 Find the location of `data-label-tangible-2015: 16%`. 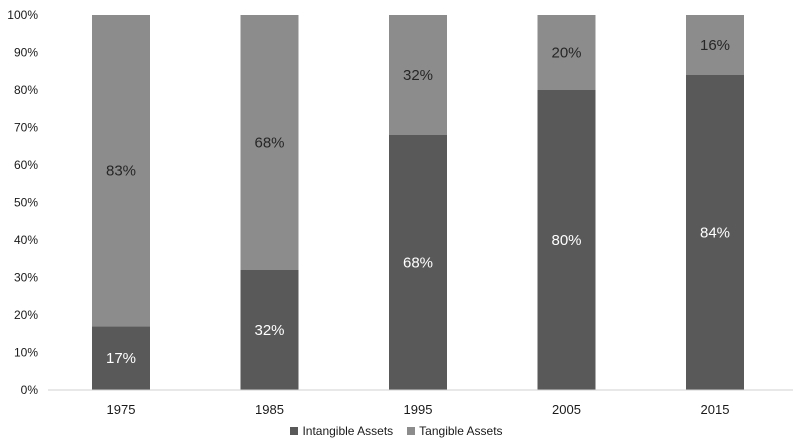

data-label-tangible-2015: 16% is located at coordinates (715, 45).